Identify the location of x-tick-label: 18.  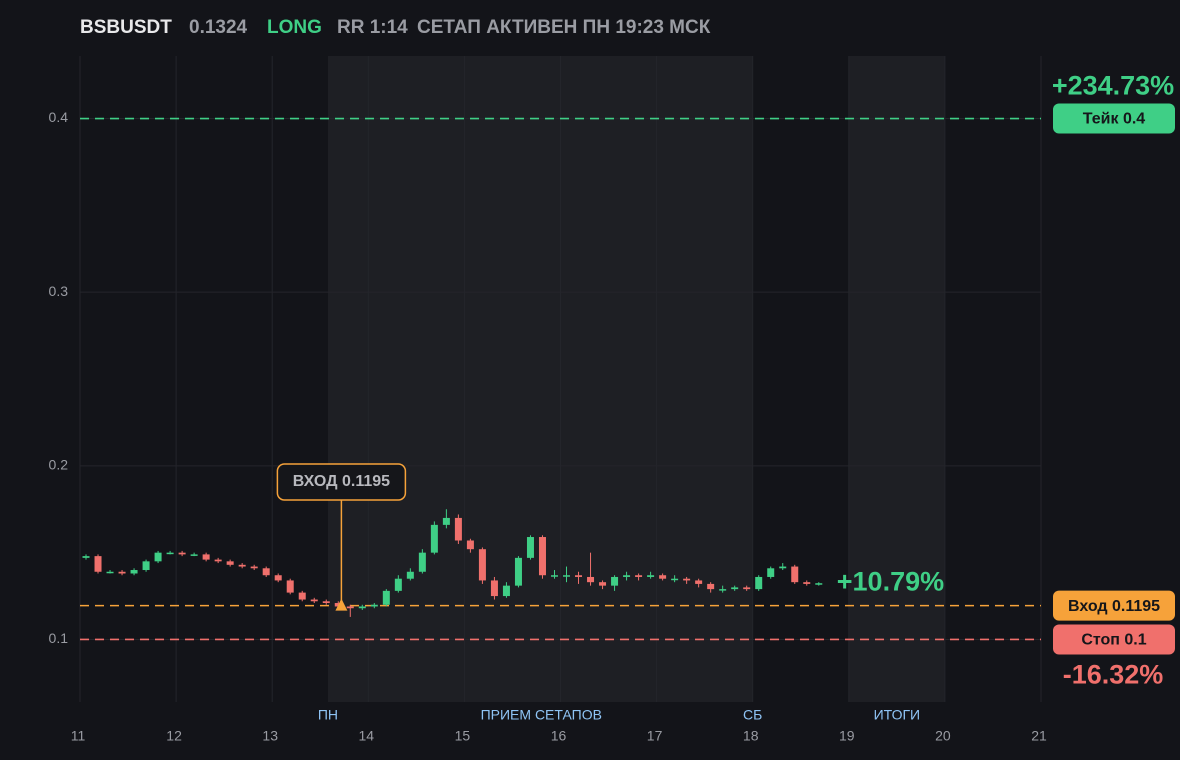
(751, 736).